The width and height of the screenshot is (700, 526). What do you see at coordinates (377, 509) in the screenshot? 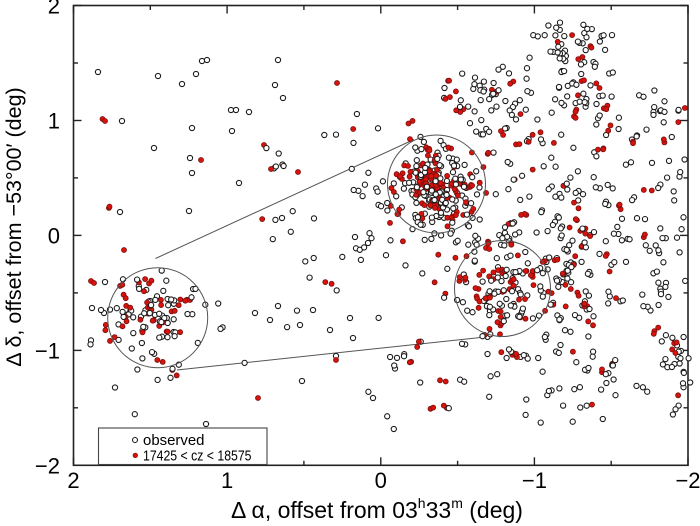
I see `svg-text: Δ α, offset from 03h33m (deg)` at bounding box center [377, 509].